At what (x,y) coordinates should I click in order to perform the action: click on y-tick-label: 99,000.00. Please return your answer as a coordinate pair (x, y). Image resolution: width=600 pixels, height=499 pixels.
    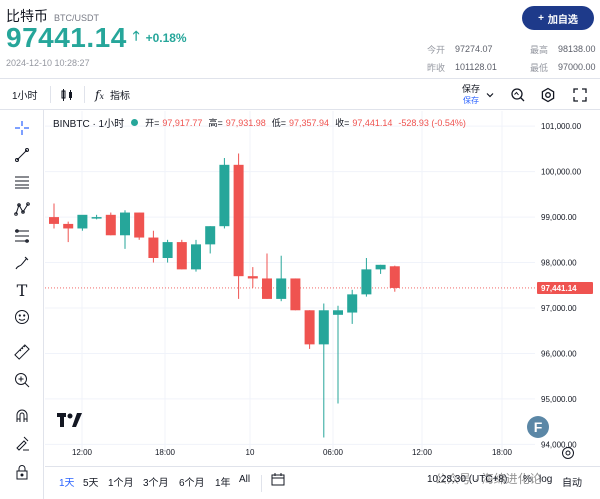
    Looking at the image, I should click on (559, 217).